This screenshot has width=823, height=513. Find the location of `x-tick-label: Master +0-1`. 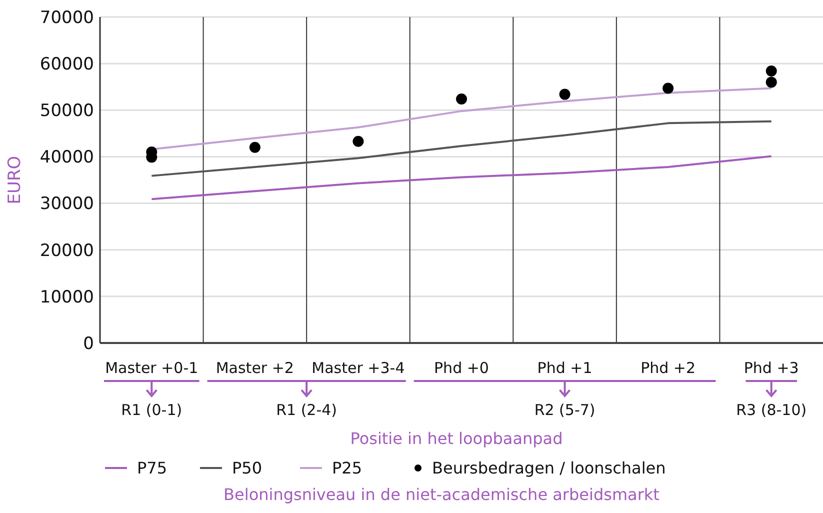

x-tick-label: Master +0-1 is located at coordinates (151, 368).